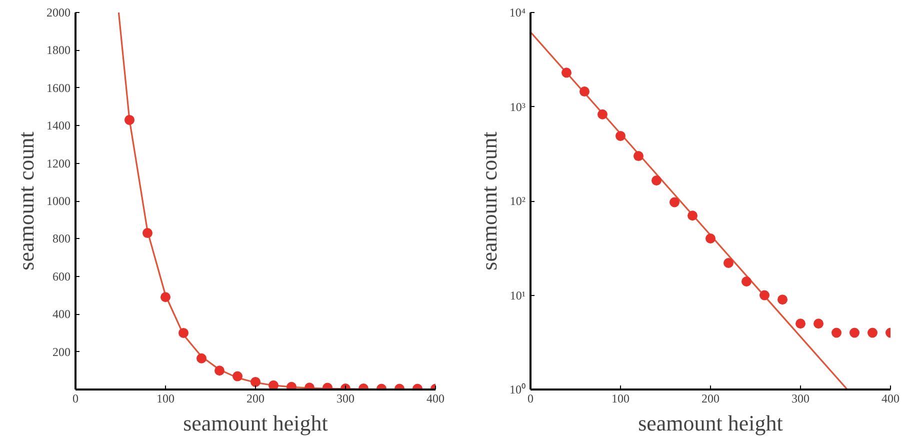 The image size is (920, 442). Describe the element at coordinates (518, 389) in the screenshot. I see `y-tick-label: 10⁰` at that location.